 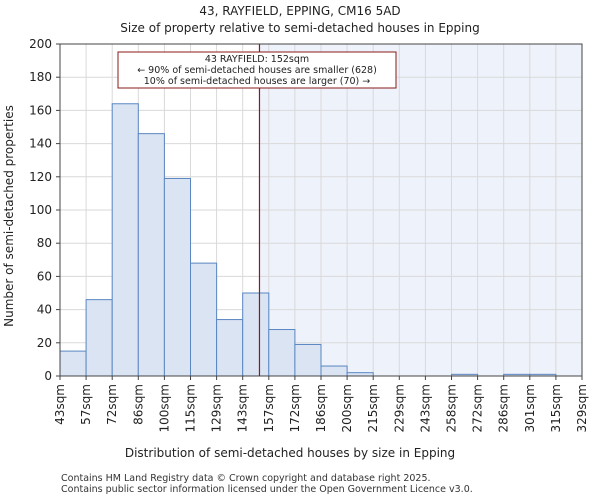 I want to click on x-tick-label: 315sqm, so click(x=556, y=408).